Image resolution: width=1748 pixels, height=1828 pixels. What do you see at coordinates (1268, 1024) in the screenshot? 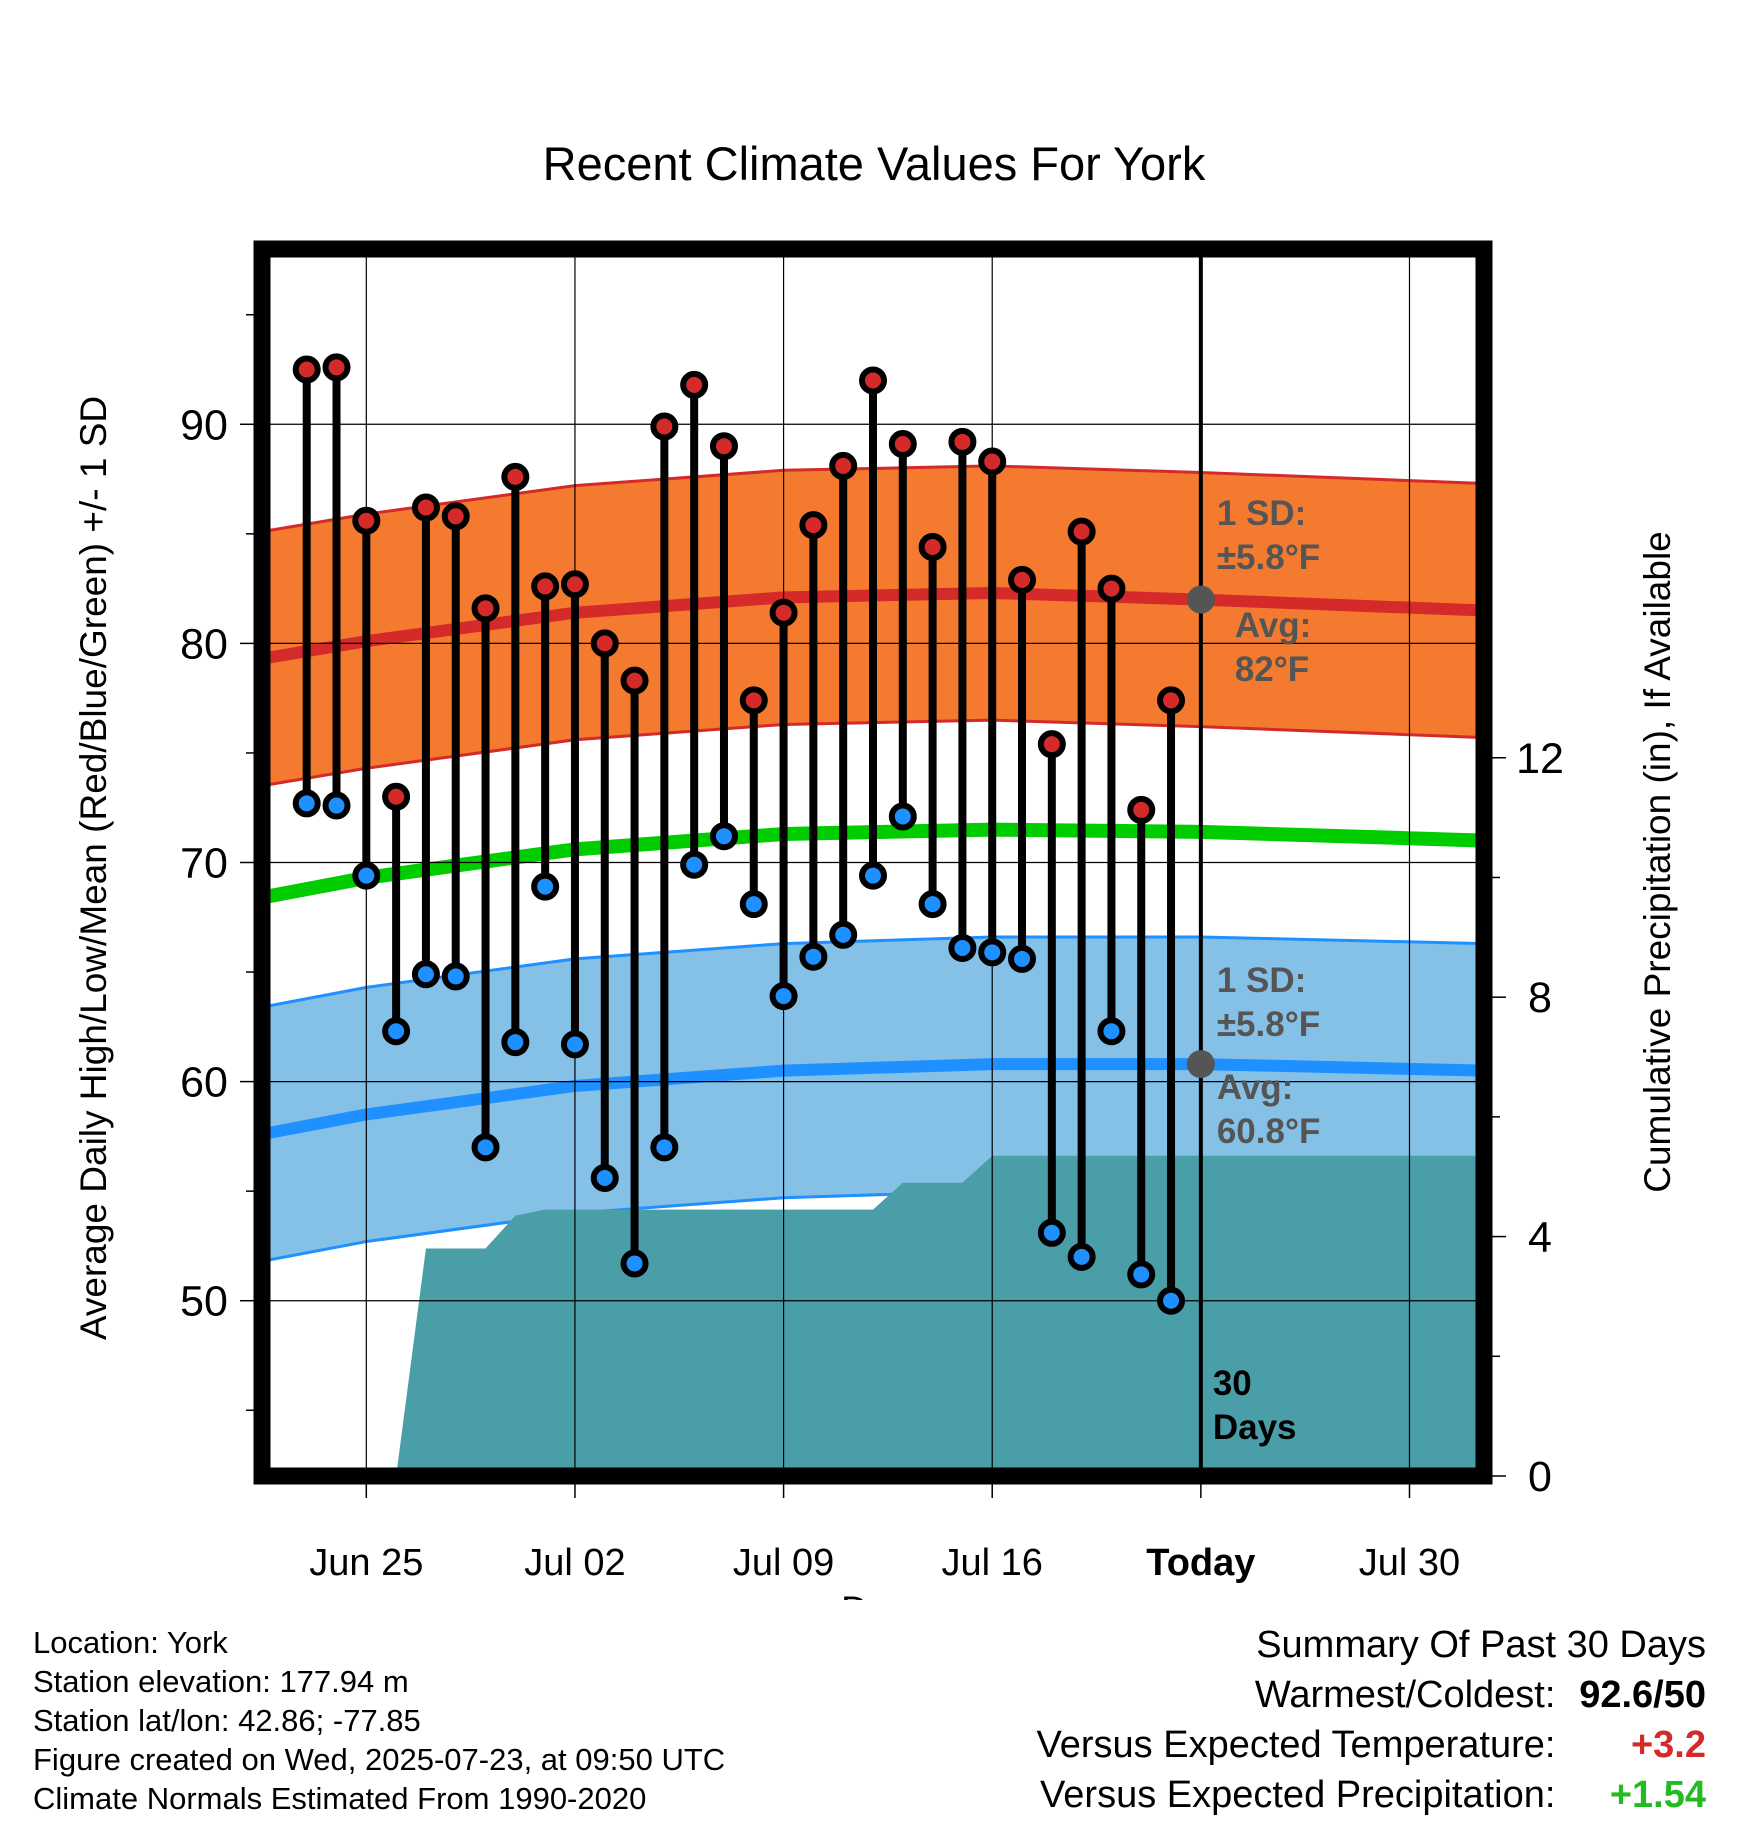
I see `low-sd-annotation-1: ±5.8°F` at bounding box center [1268, 1024].